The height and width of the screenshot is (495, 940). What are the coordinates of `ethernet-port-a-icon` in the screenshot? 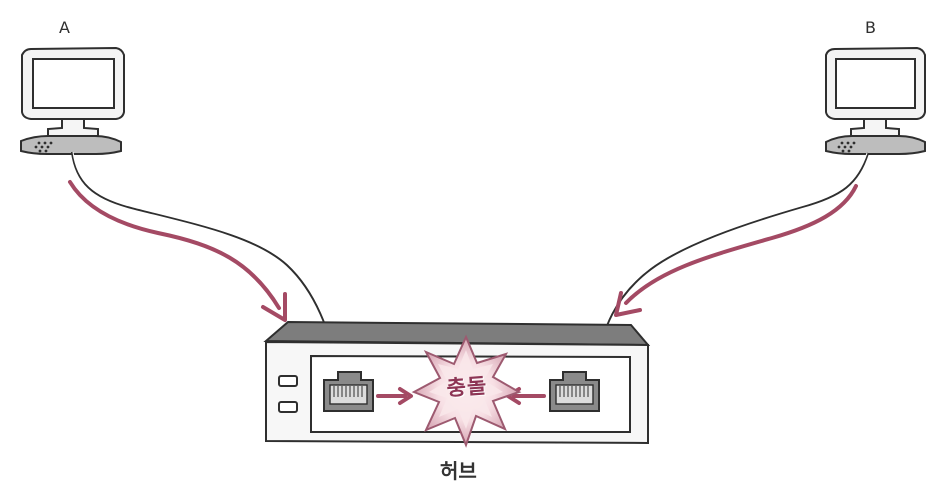 It's located at (348, 391).